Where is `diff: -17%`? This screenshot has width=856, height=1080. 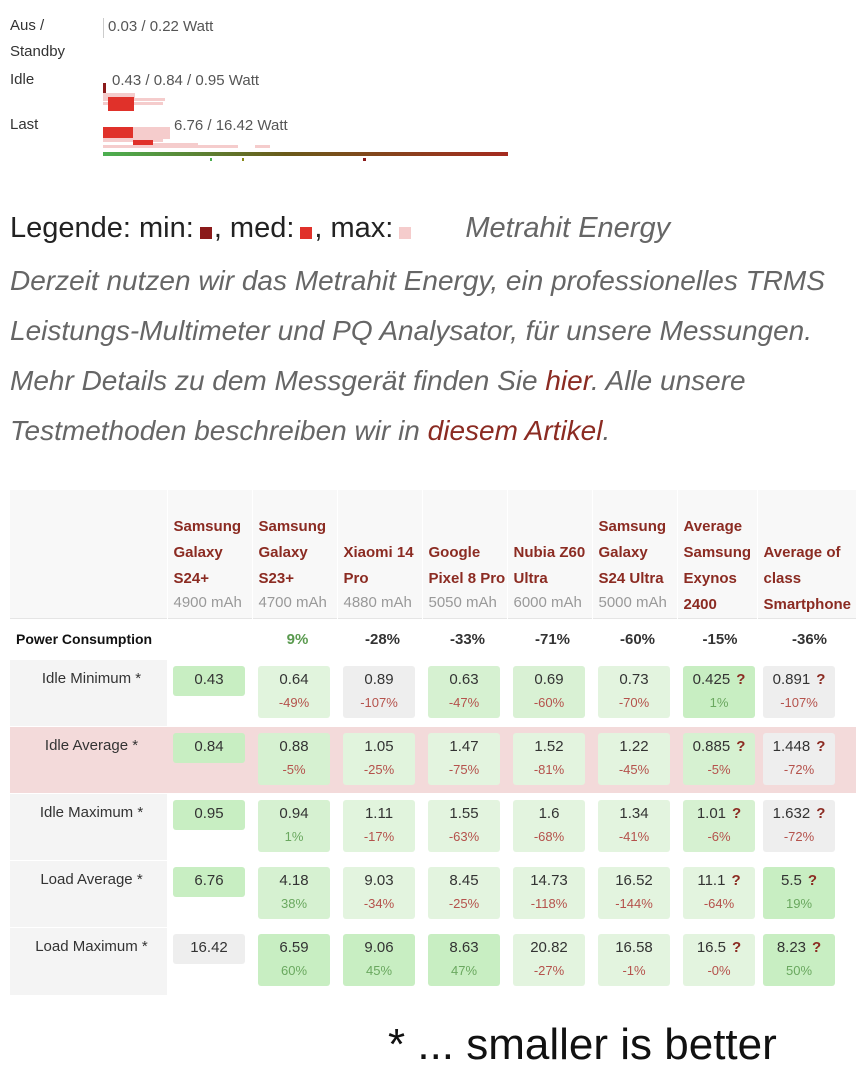 diff: -17% is located at coordinates (379, 836).